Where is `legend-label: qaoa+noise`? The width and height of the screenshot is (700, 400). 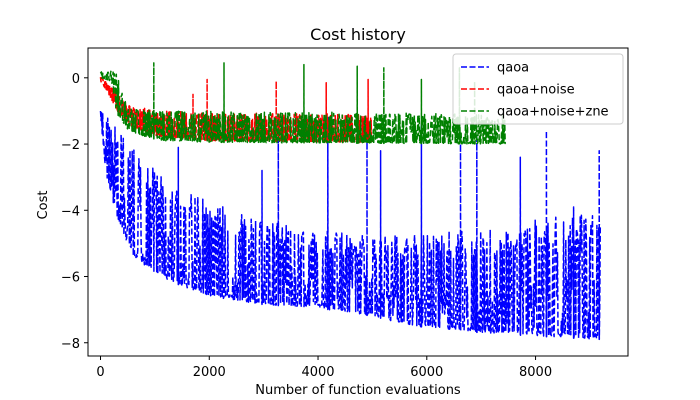
legend-label: qaoa+noise is located at coordinates (536, 90).